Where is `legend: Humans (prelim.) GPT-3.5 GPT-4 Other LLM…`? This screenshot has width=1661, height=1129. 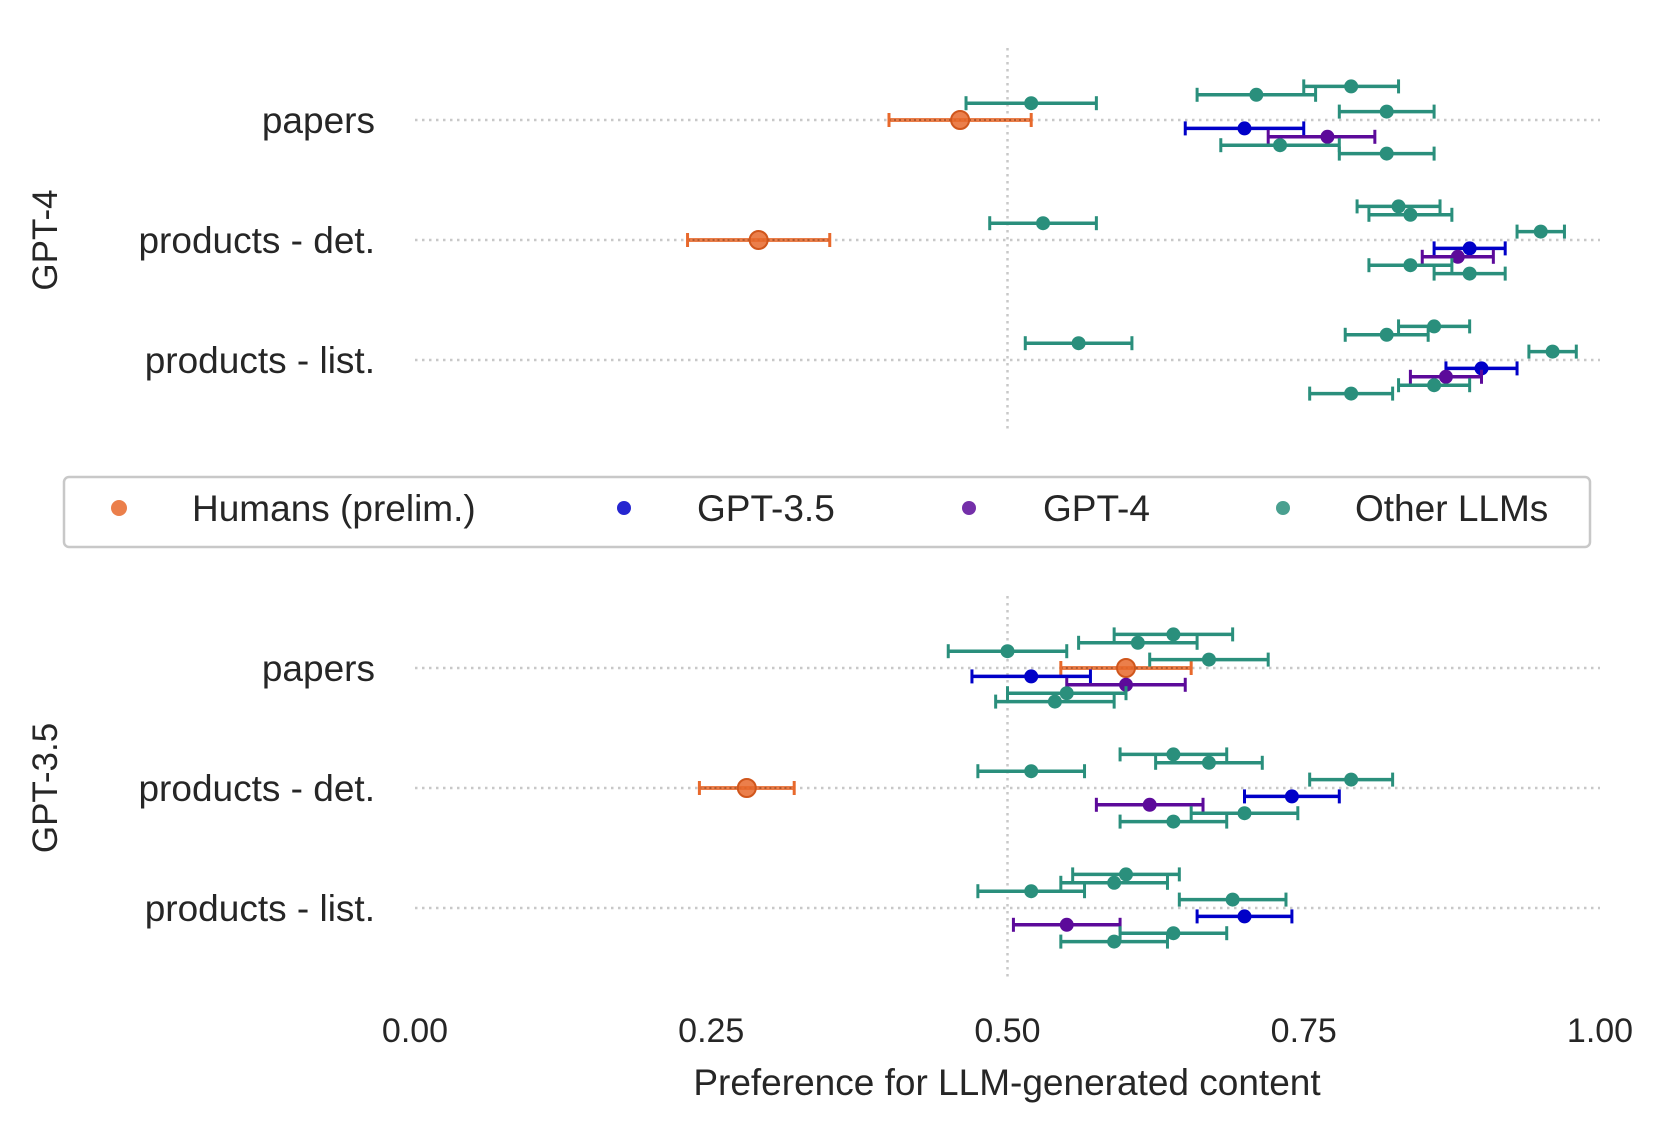
legend: Humans (prelim.) GPT-3.5 GPT-4 Other LLM… is located at coordinates (827, 512).